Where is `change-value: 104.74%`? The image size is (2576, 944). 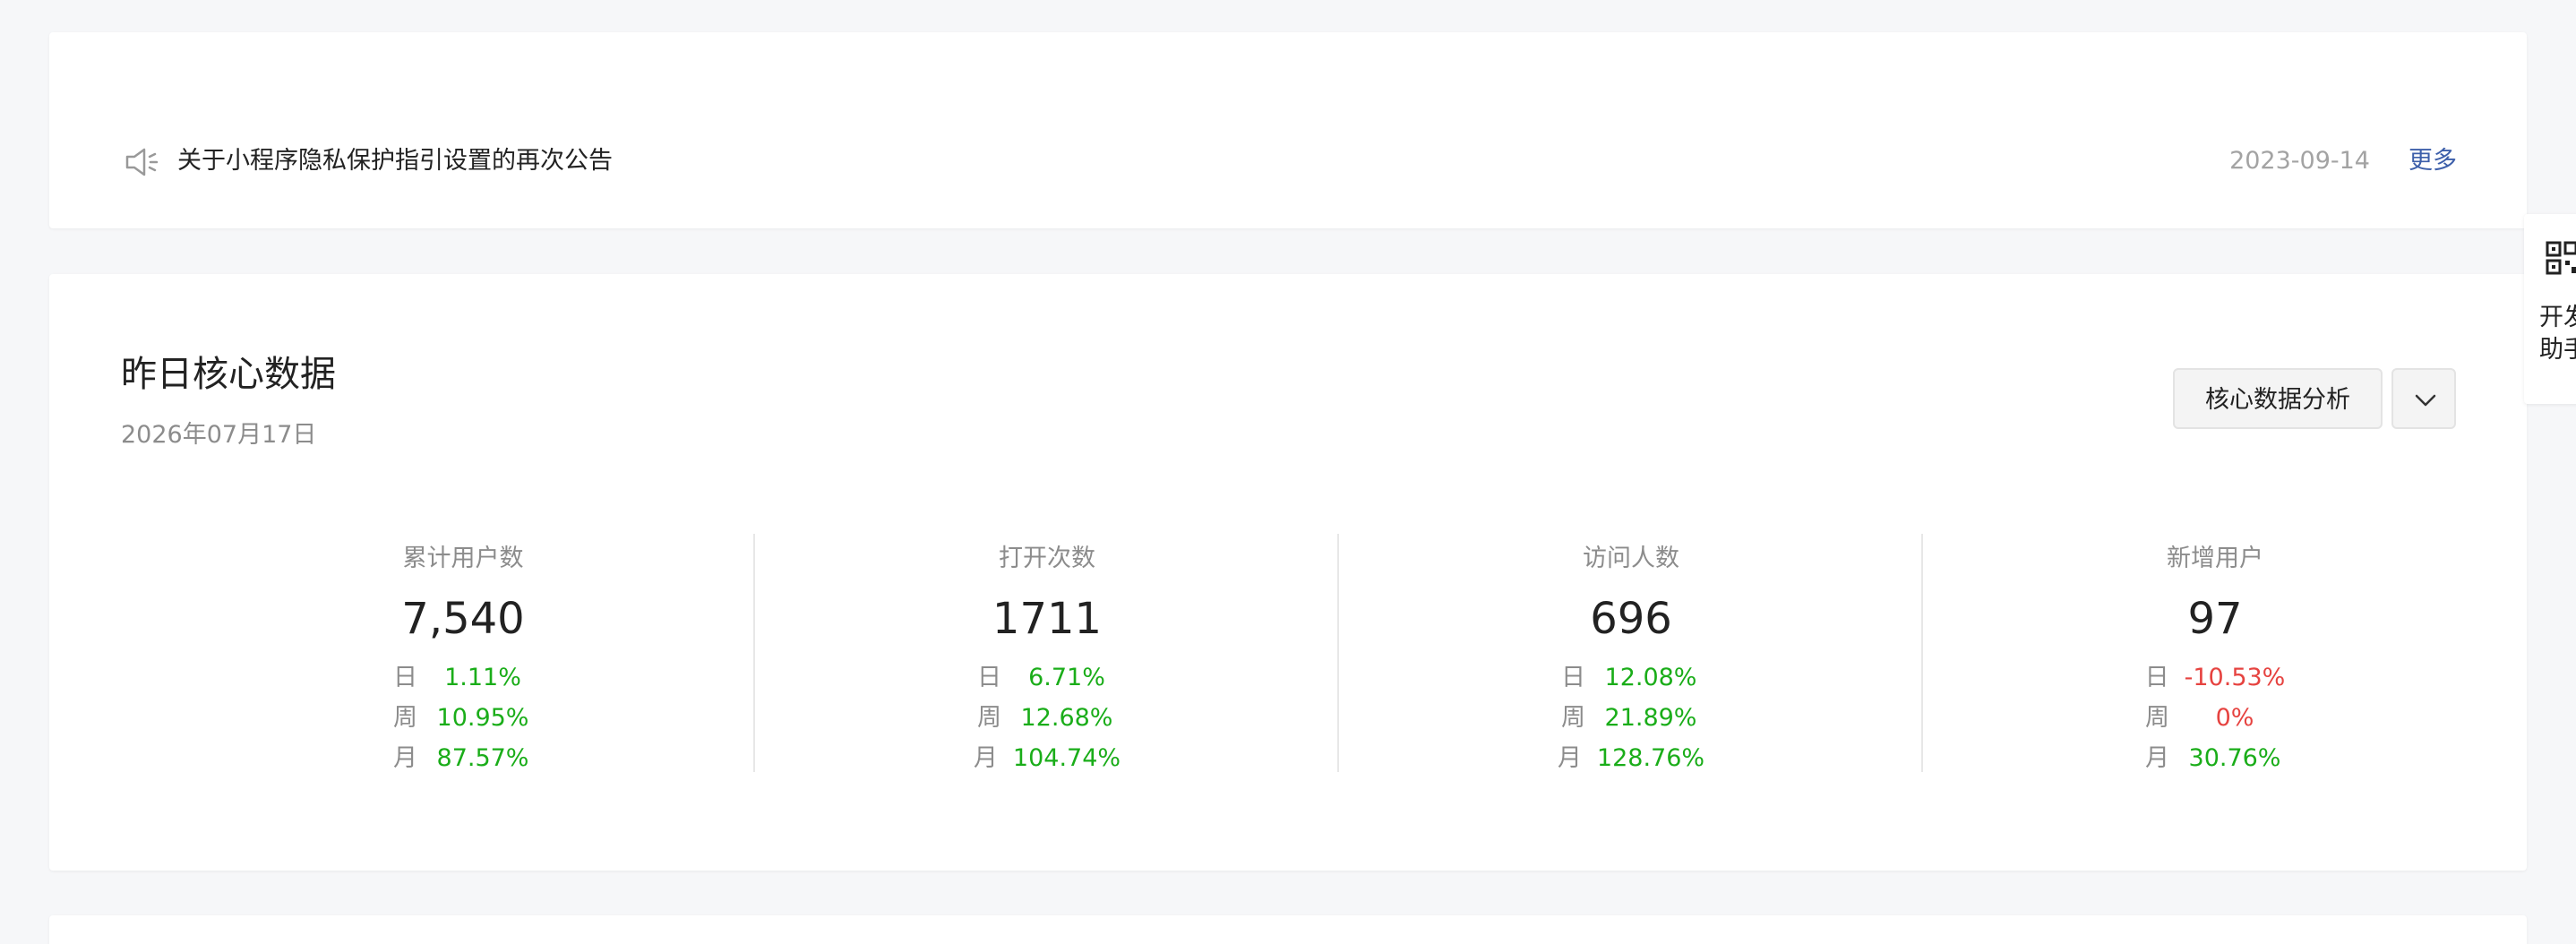
change-value: 104.74% is located at coordinates (1066, 758).